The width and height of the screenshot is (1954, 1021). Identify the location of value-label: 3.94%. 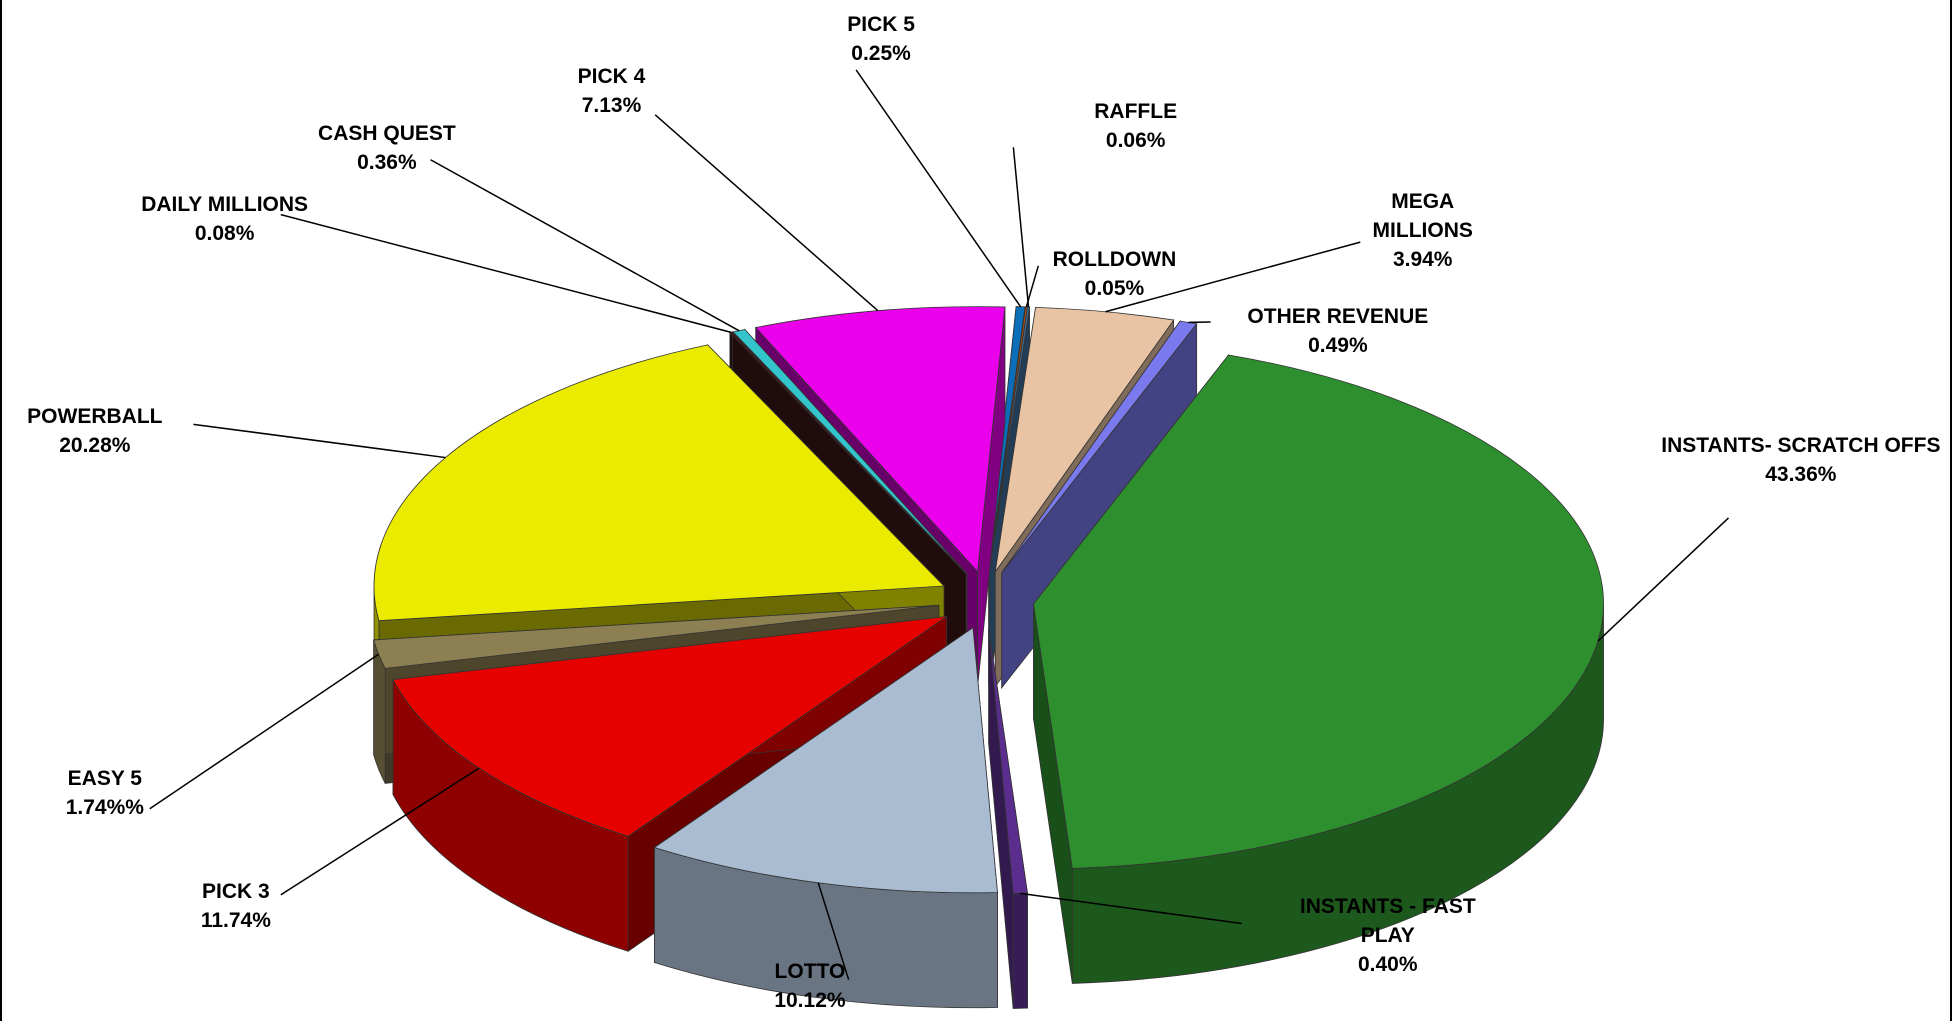
(1422, 260).